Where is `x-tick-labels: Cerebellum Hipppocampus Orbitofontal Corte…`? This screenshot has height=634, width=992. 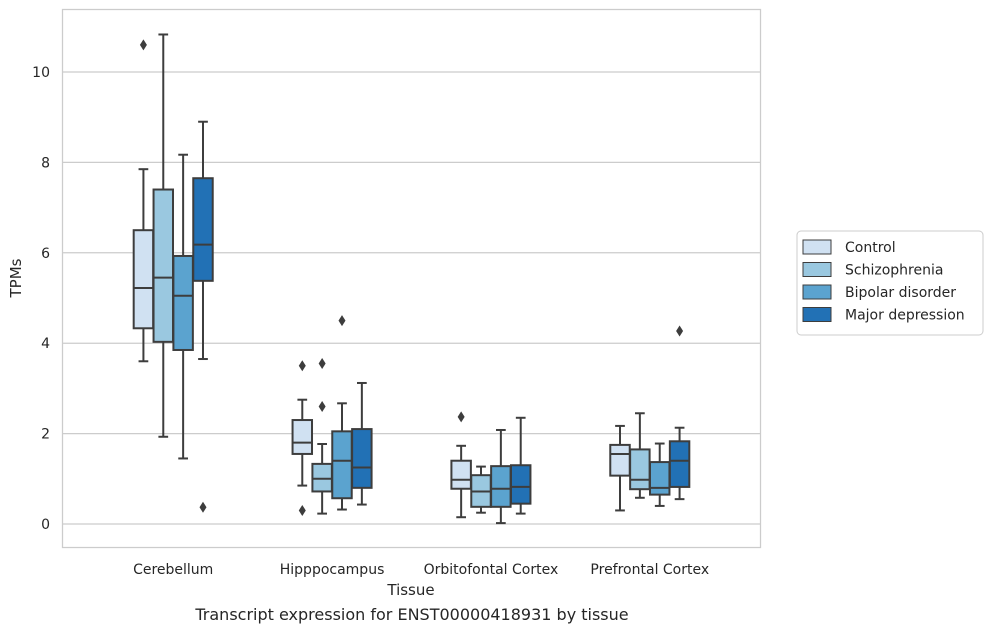 x-tick-labels: Cerebellum Hipppocampus Orbitofontal Corte… is located at coordinates (421, 570).